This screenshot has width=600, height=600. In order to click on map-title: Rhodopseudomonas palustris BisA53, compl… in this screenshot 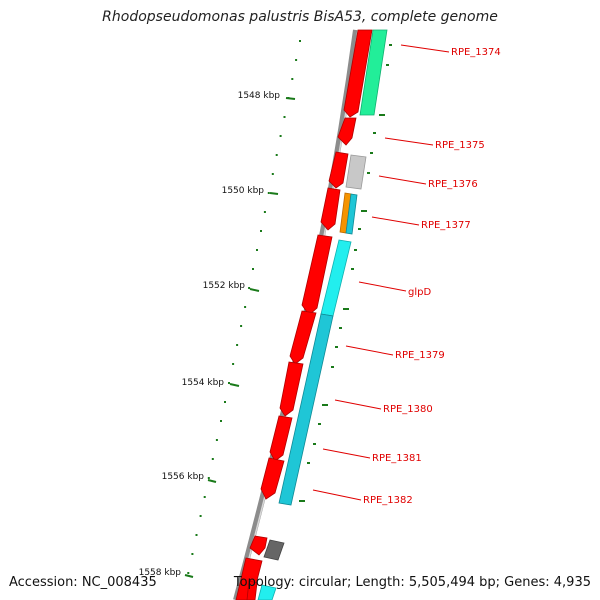, I will do `click(300, 17)`.